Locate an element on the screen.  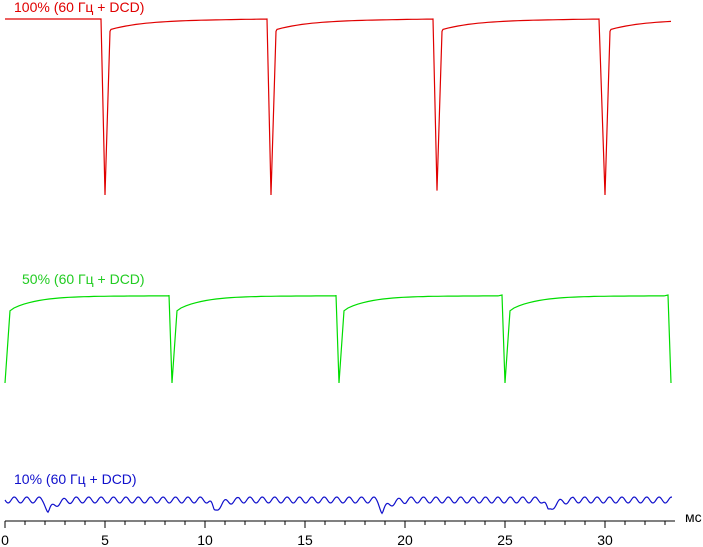
x-tick-label-20: 20 is located at coordinates (405, 539).